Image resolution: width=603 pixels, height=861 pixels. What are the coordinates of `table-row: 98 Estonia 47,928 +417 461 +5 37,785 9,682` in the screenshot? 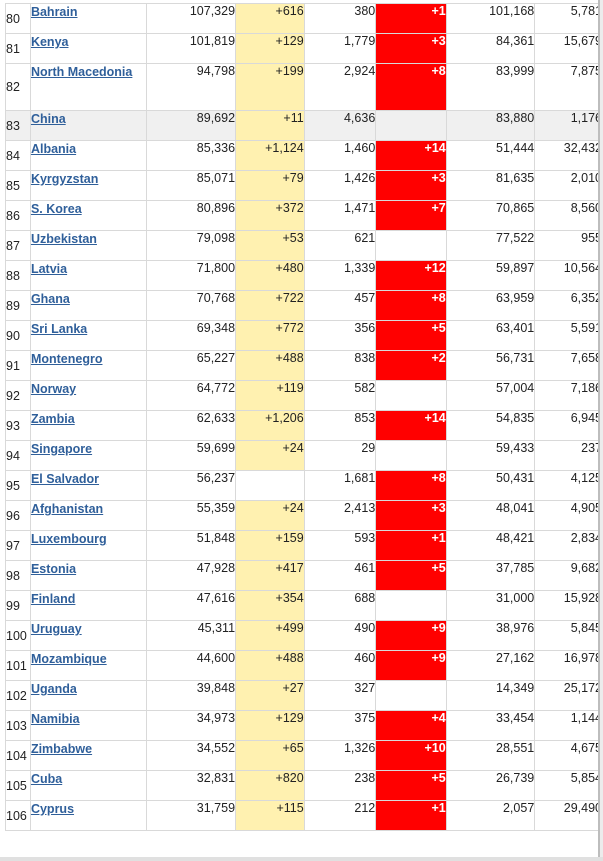 It's located at (304, 575).